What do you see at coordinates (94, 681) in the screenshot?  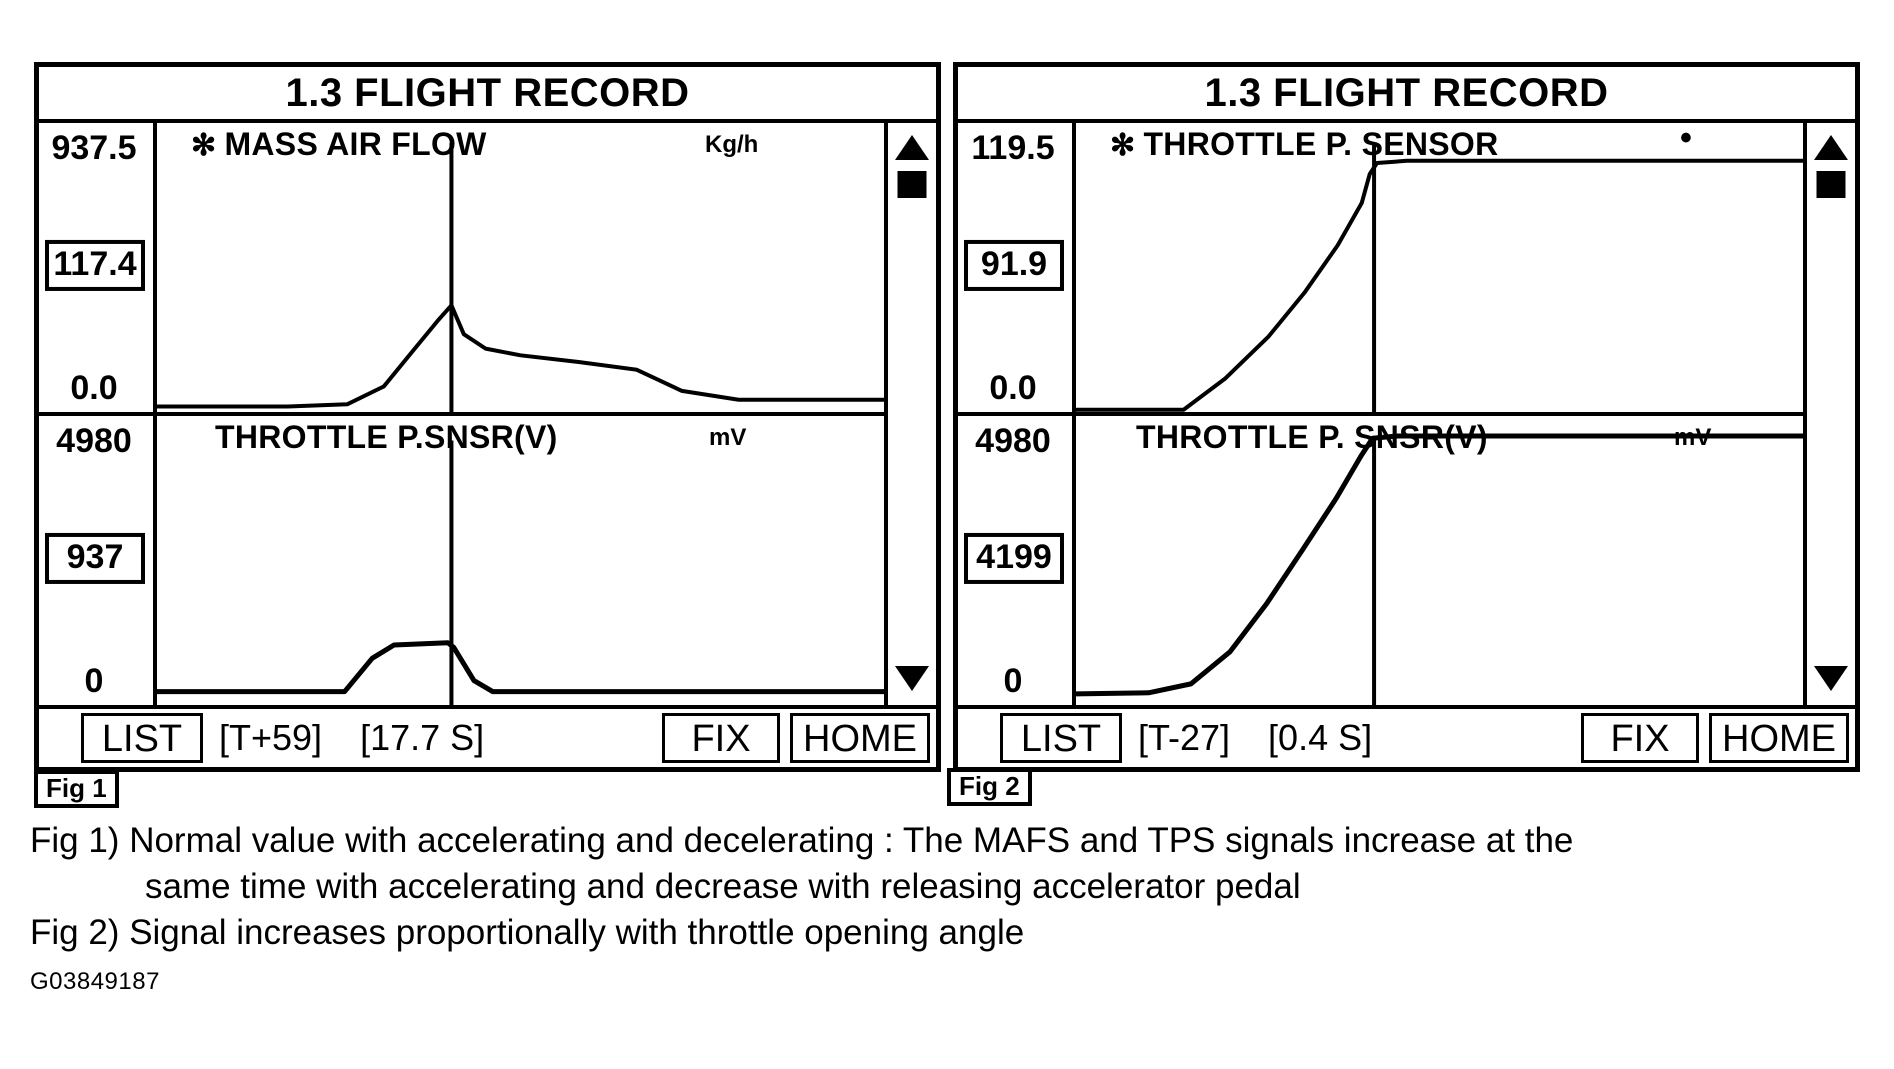 I see `scale-min-throttle-snsr-v-fig1: 0` at bounding box center [94, 681].